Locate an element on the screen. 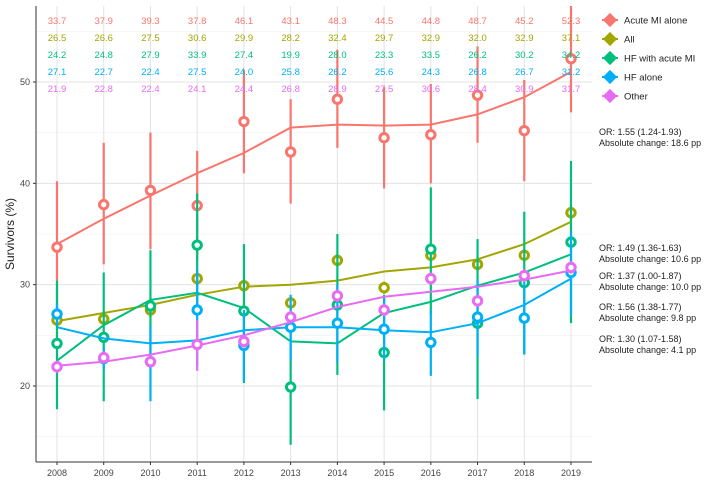  value-label: 25.6 is located at coordinates (384, 72).